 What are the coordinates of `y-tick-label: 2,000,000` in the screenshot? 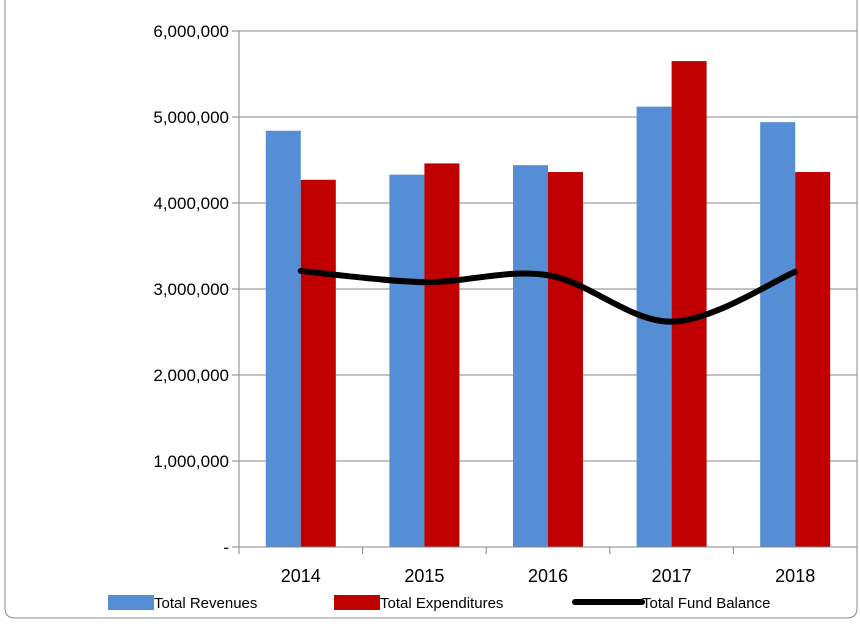 It's located at (191, 375).